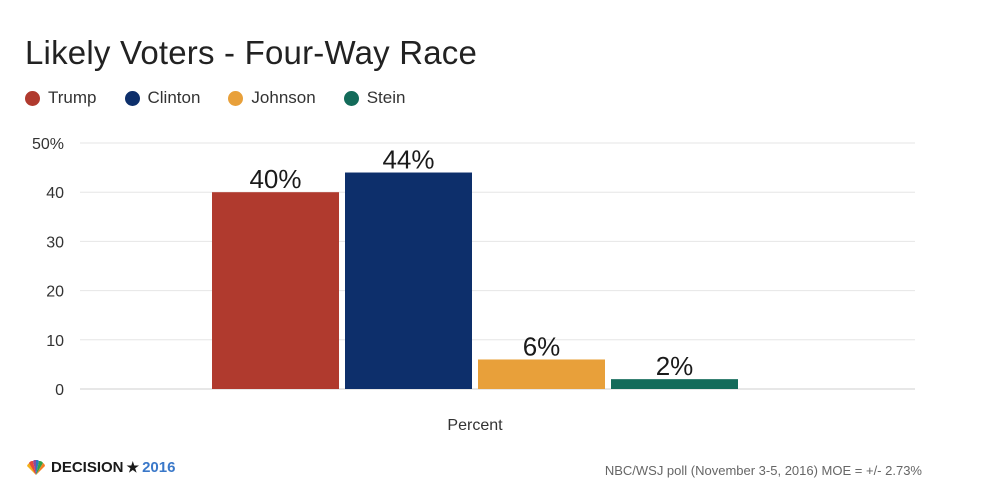  I want to click on chart-title: Likely Voters - Four-Way Race, so click(251, 52).